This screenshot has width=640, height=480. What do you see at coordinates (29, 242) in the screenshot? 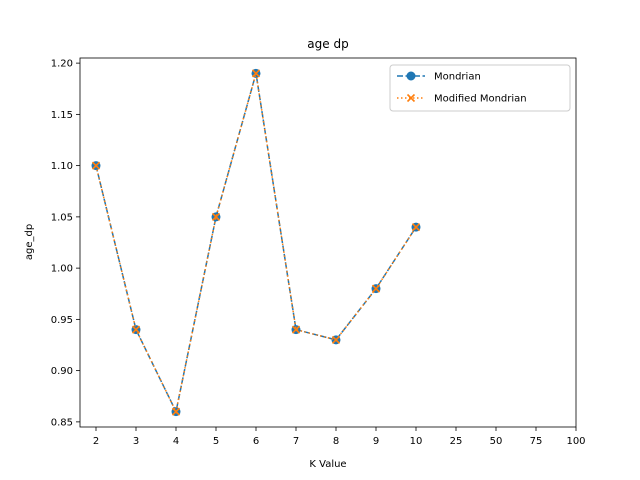
I see `y-axis-label: age_dp` at bounding box center [29, 242].